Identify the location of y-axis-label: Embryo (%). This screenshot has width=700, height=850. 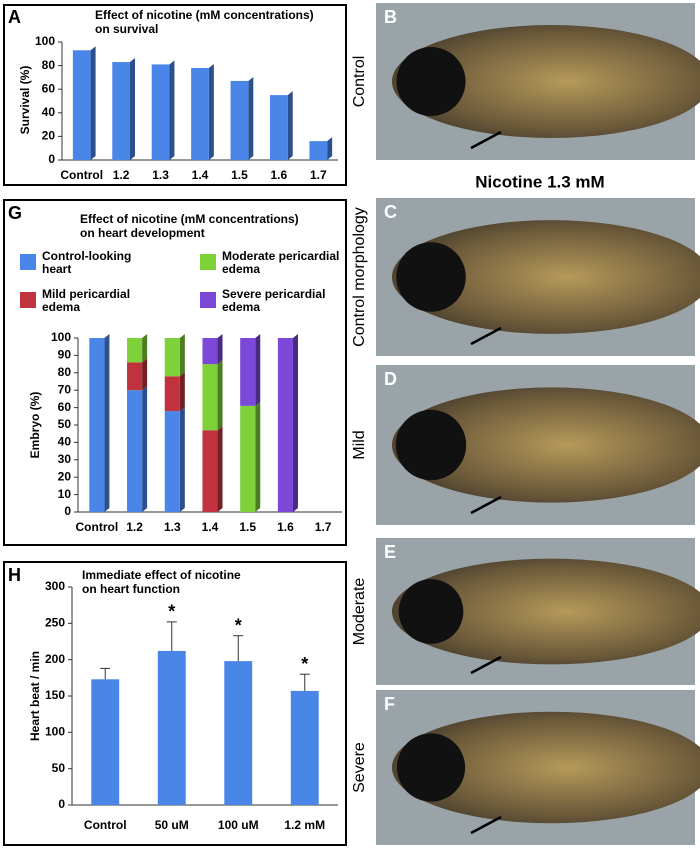
(35, 425).